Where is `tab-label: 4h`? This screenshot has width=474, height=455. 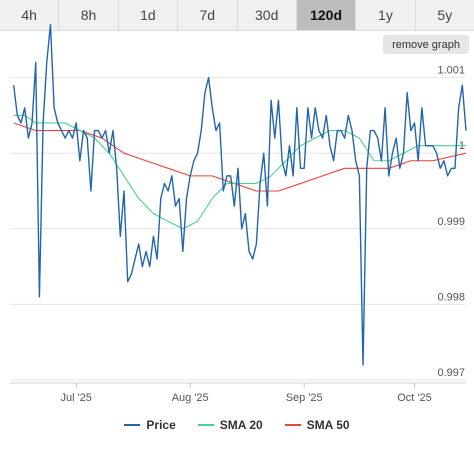 tab-label: 4h is located at coordinates (29, 15).